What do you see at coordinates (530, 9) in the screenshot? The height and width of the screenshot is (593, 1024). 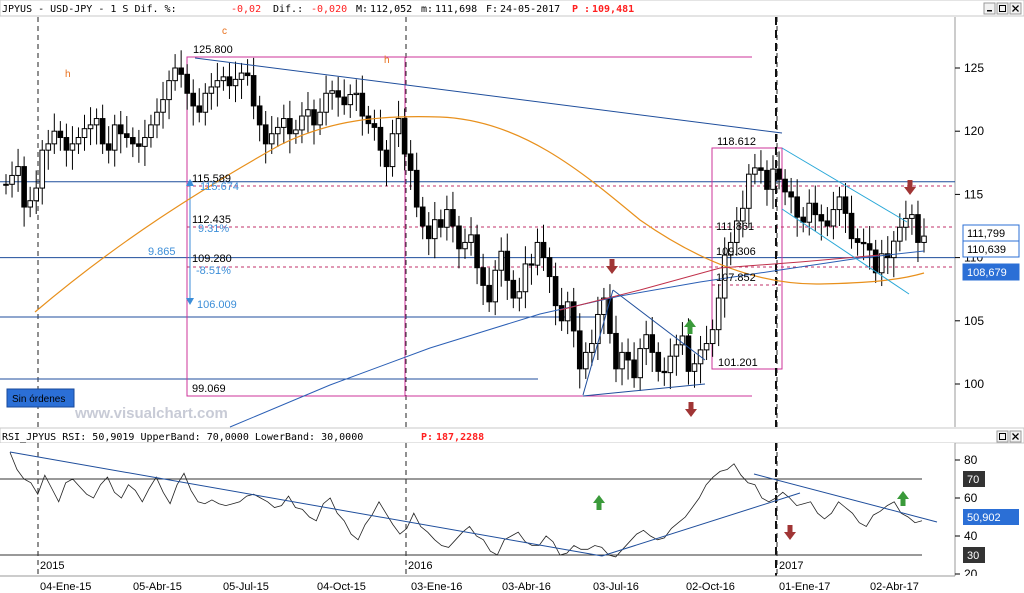 I see `header-date: 24-05-2017` at bounding box center [530, 9].